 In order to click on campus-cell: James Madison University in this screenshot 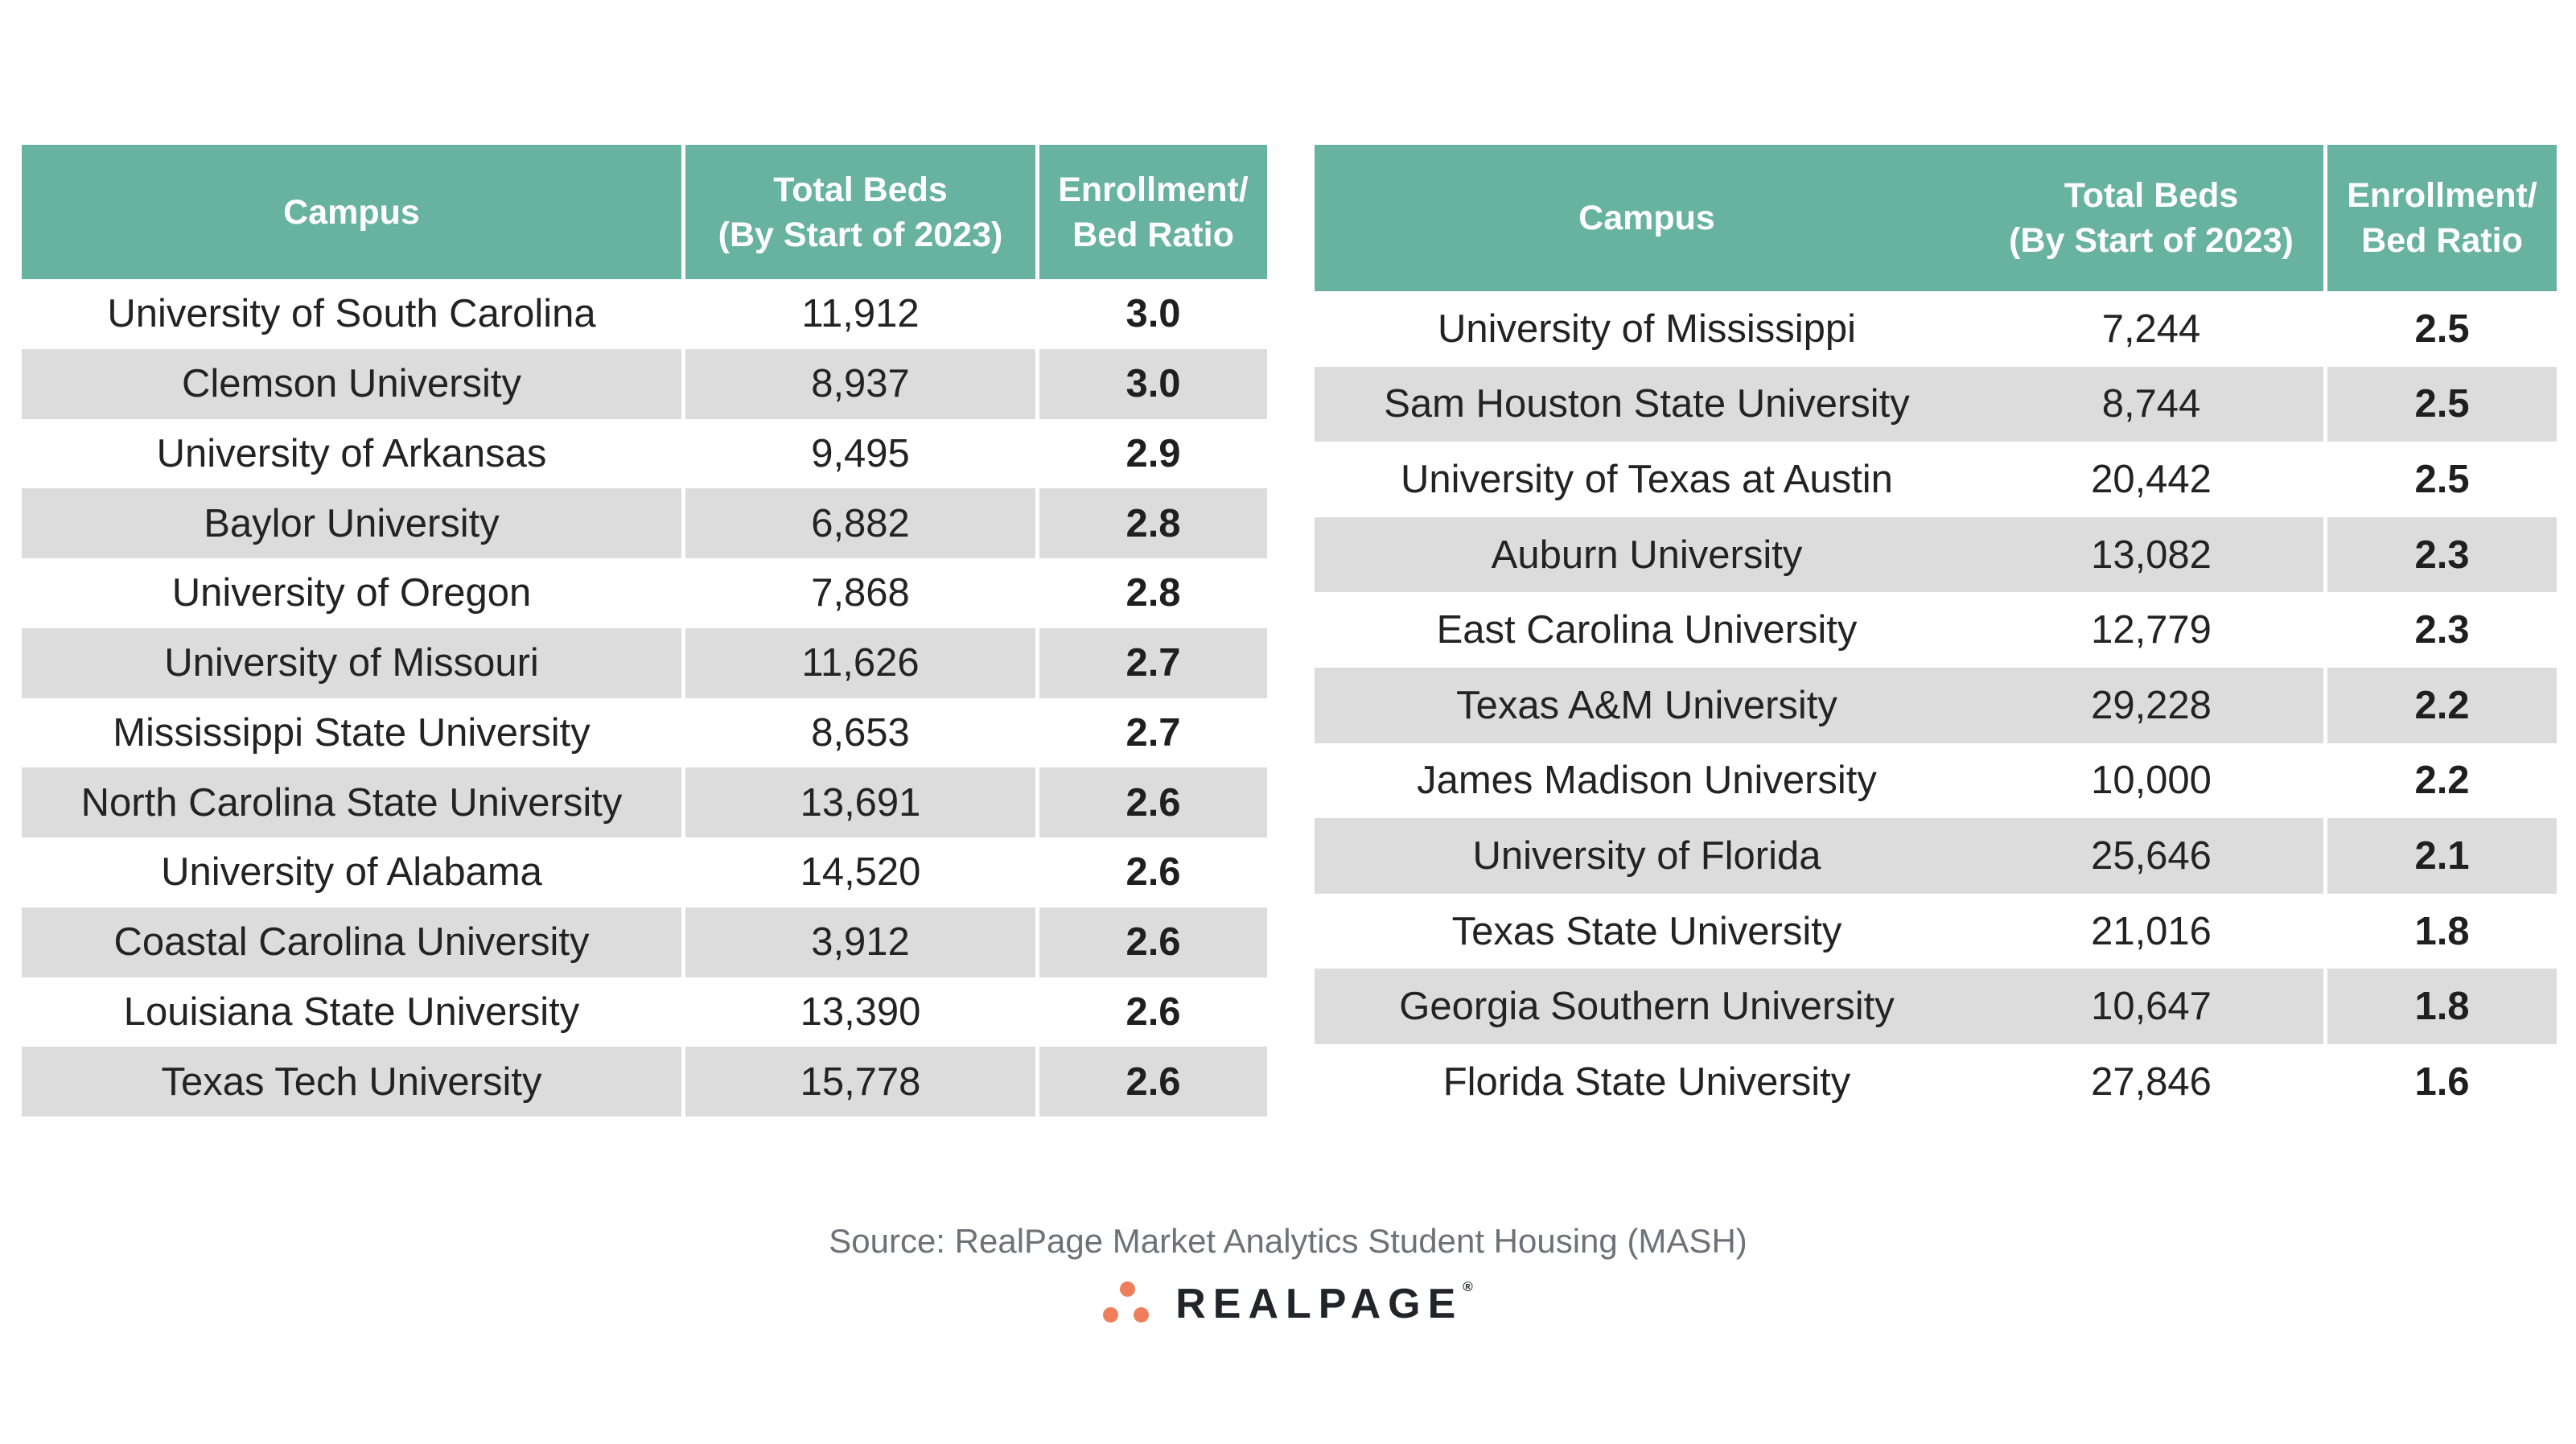, I will do `click(1647, 781)`.